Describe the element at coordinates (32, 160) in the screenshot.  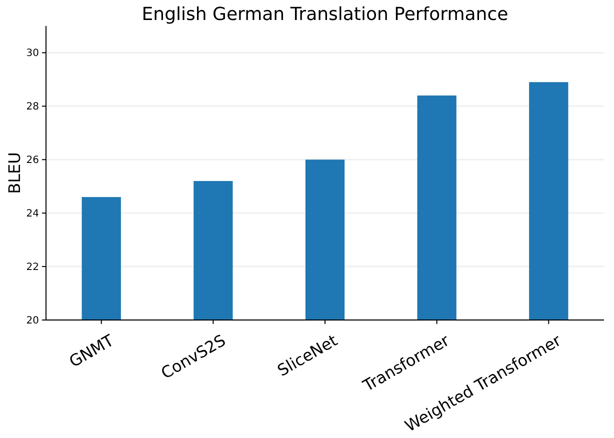
I see `y-tick-label: 26` at that location.